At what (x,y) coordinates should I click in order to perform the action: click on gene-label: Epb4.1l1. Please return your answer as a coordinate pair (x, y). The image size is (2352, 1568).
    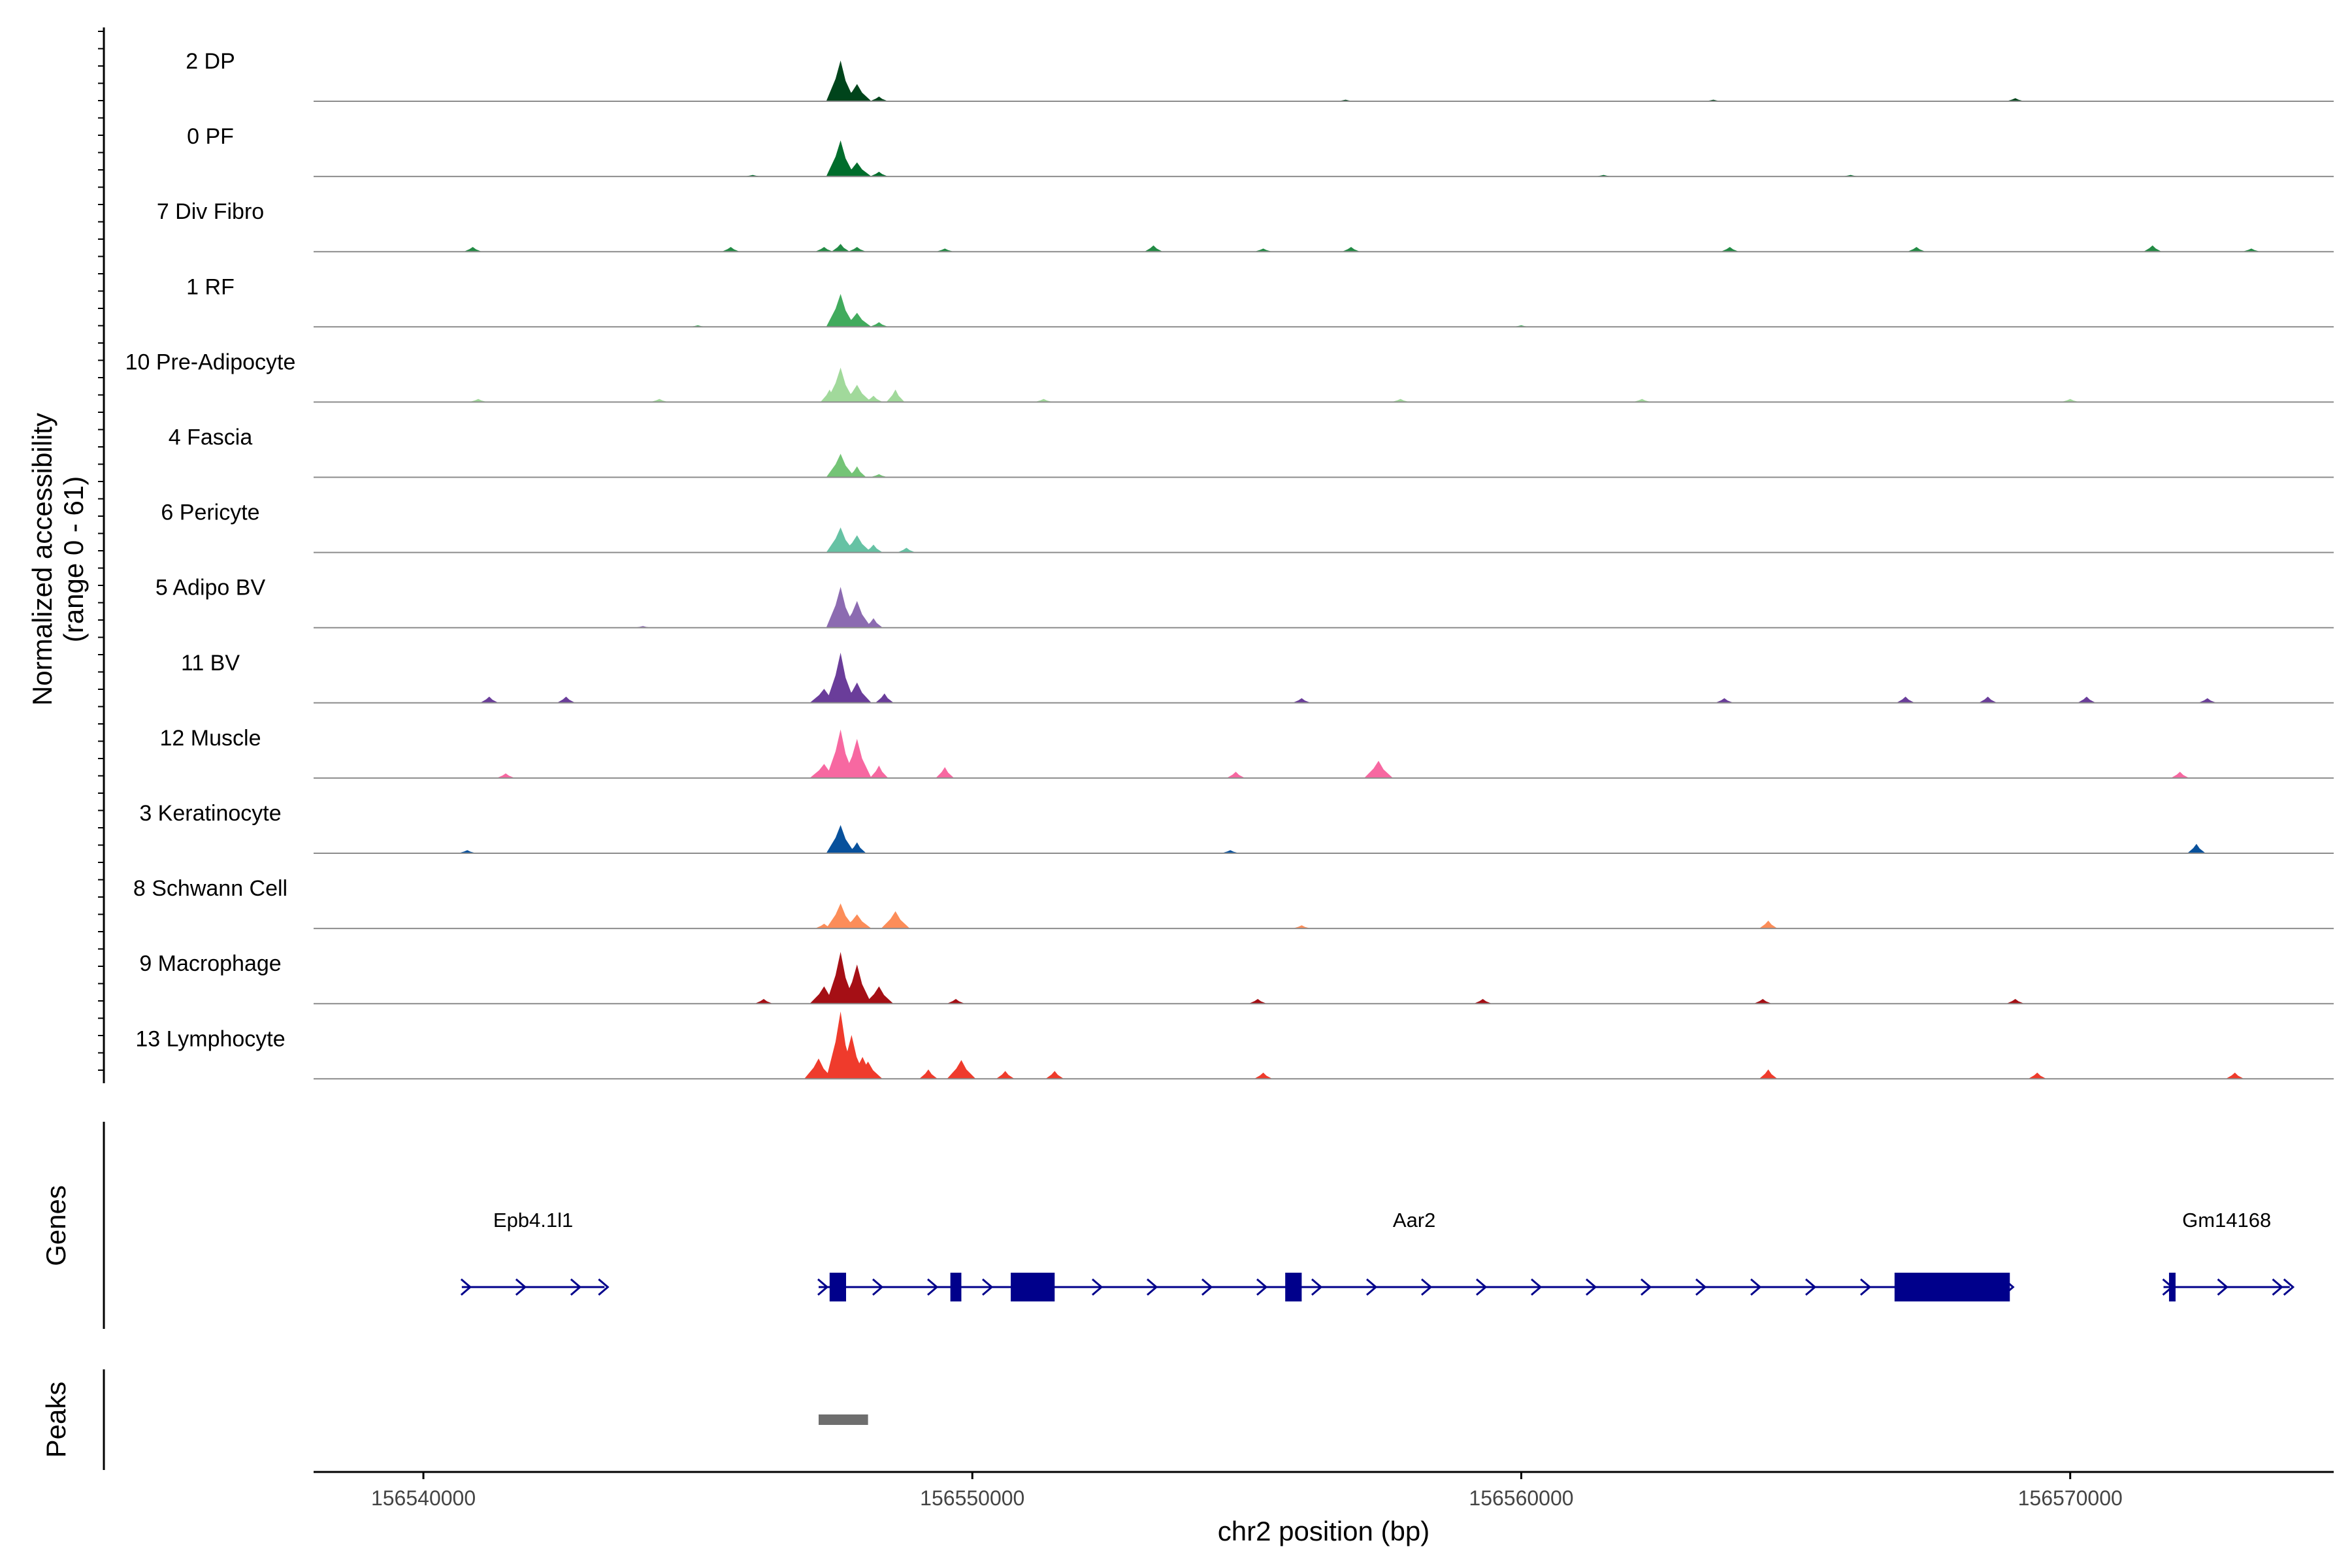
    Looking at the image, I should click on (533, 1220).